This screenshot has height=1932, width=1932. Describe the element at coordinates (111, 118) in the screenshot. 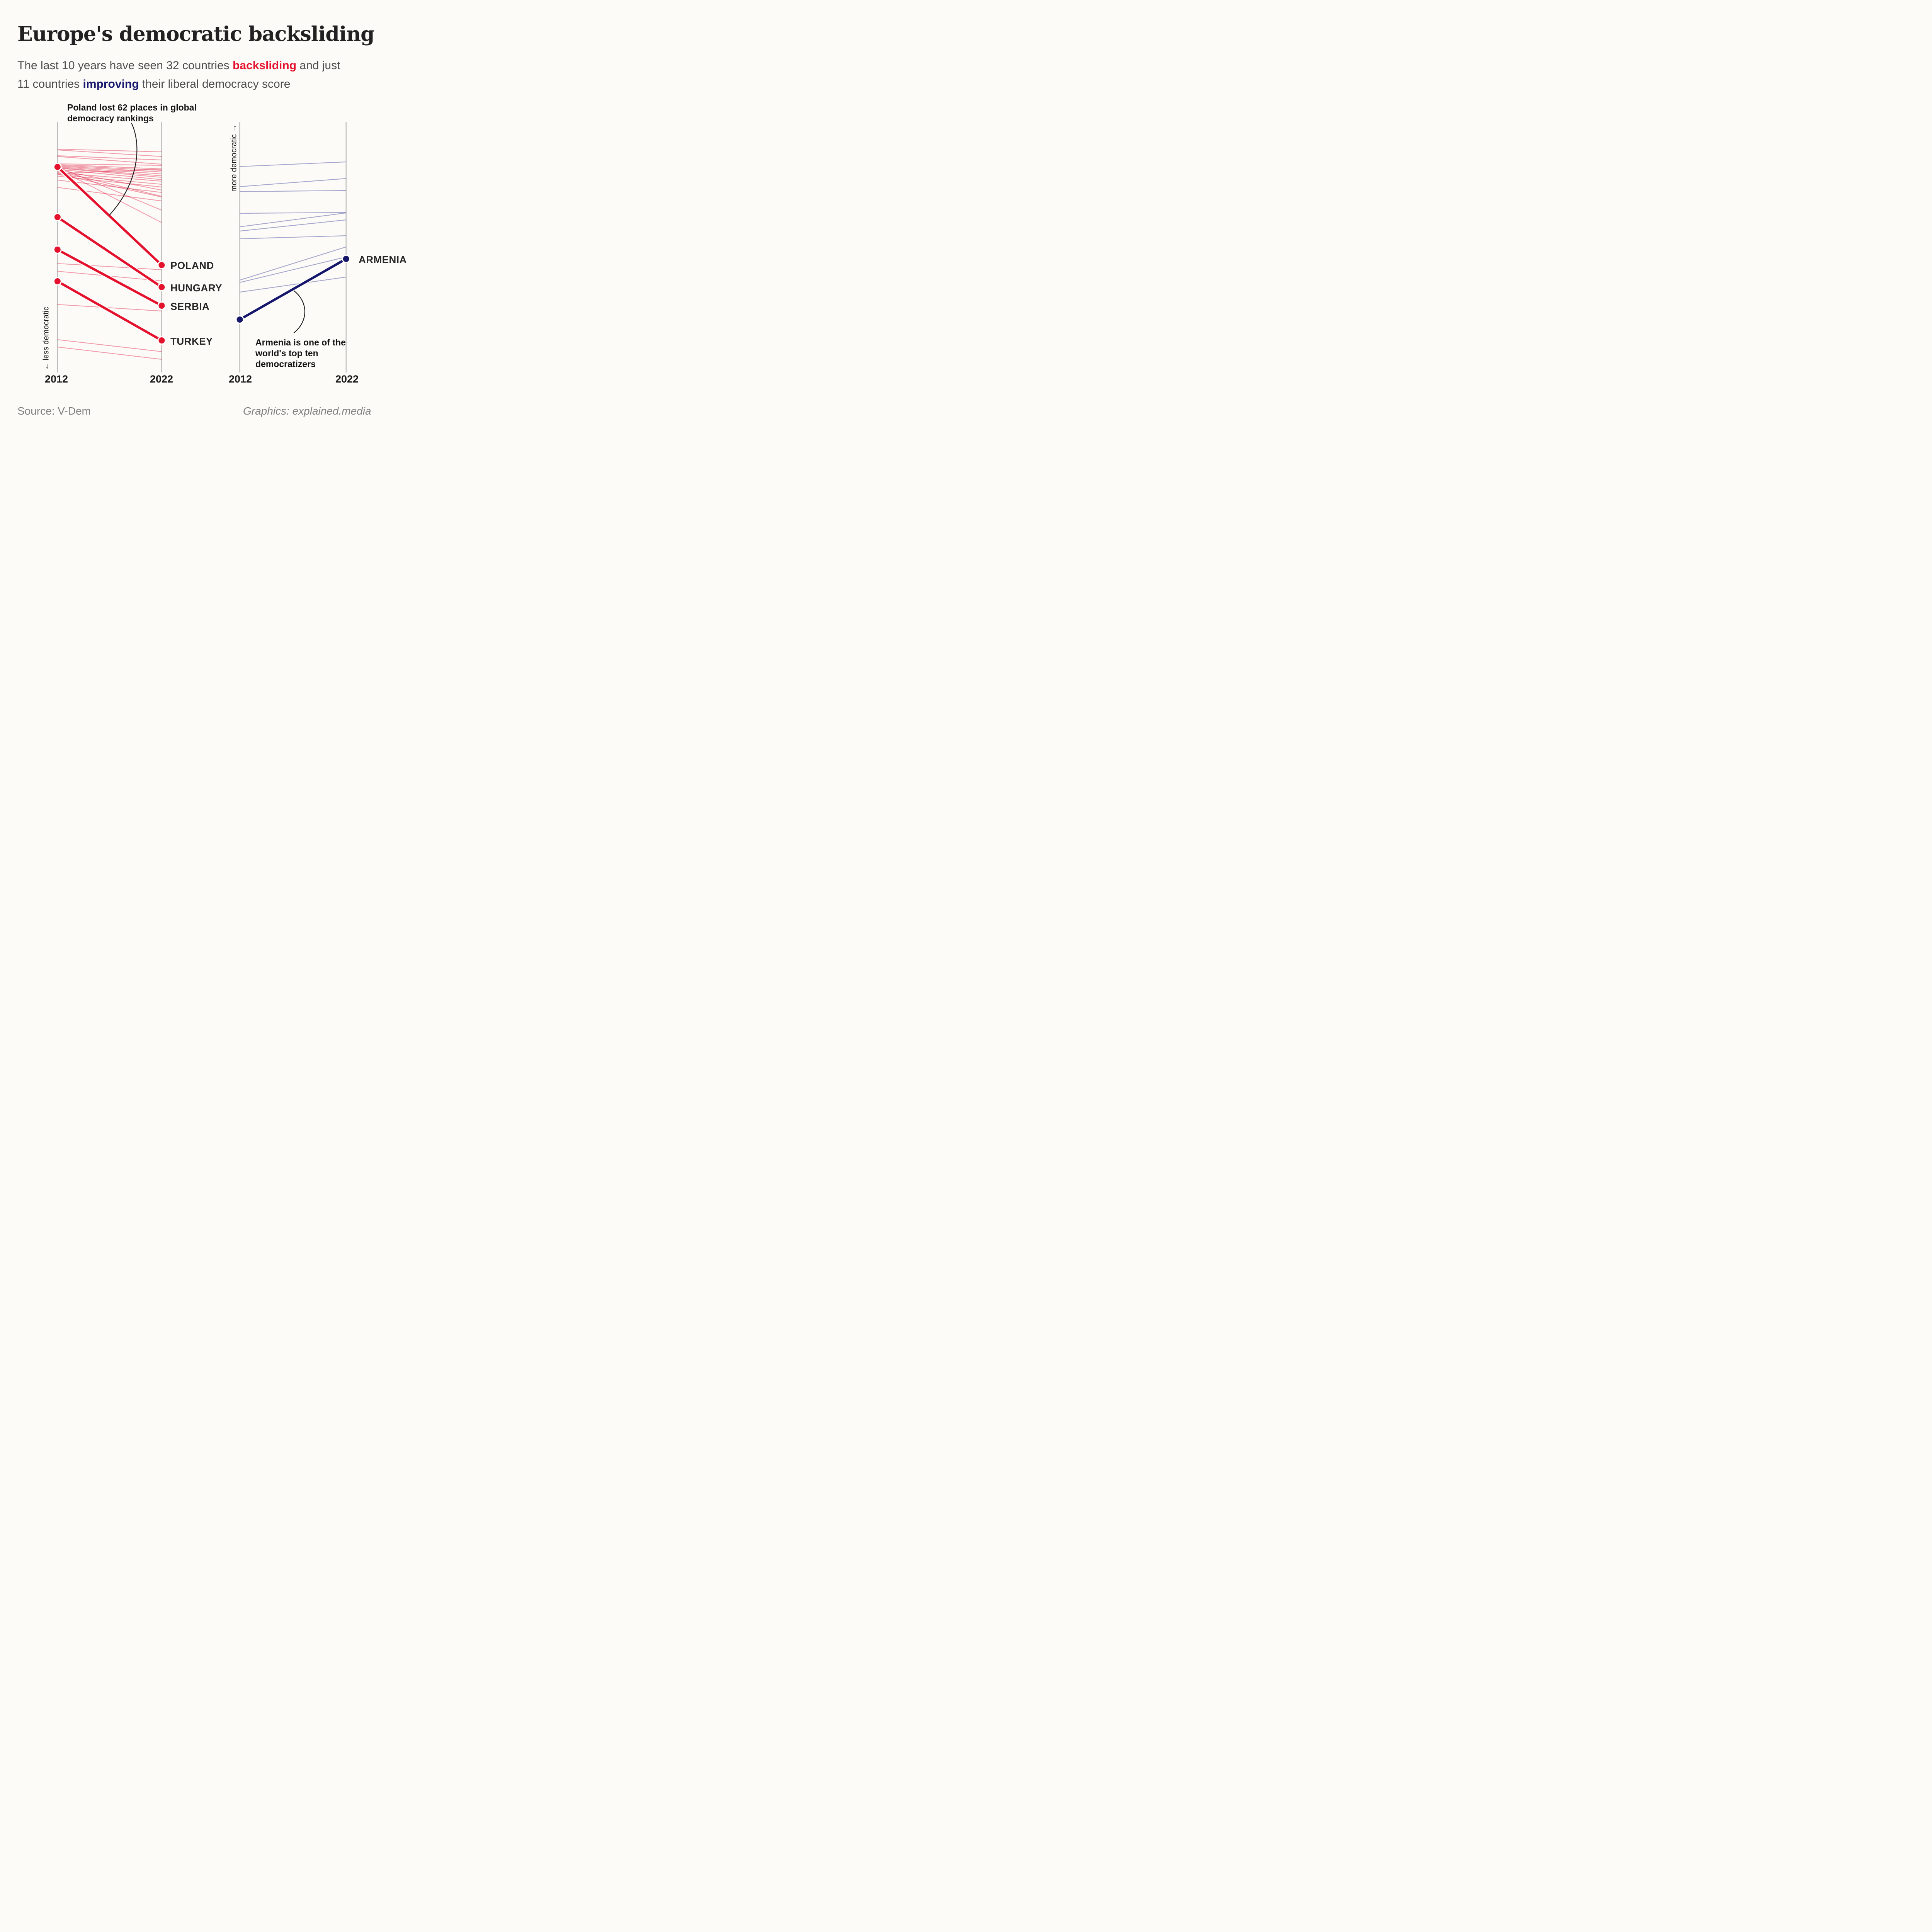

I see `annotation-poland-line2: democracy rankings` at that location.